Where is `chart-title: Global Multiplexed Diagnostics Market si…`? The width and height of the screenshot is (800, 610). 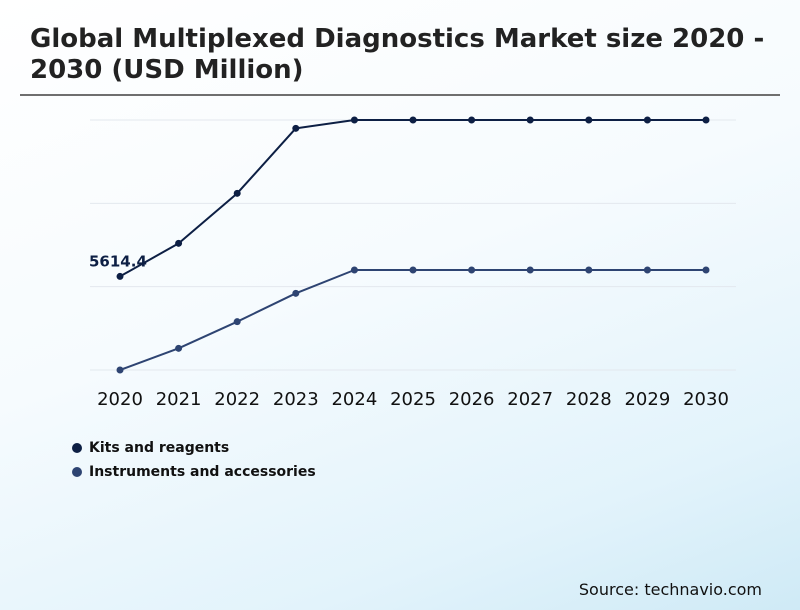
chart-title: Global Multiplexed Diagnostics Market si… is located at coordinates (397, 54).